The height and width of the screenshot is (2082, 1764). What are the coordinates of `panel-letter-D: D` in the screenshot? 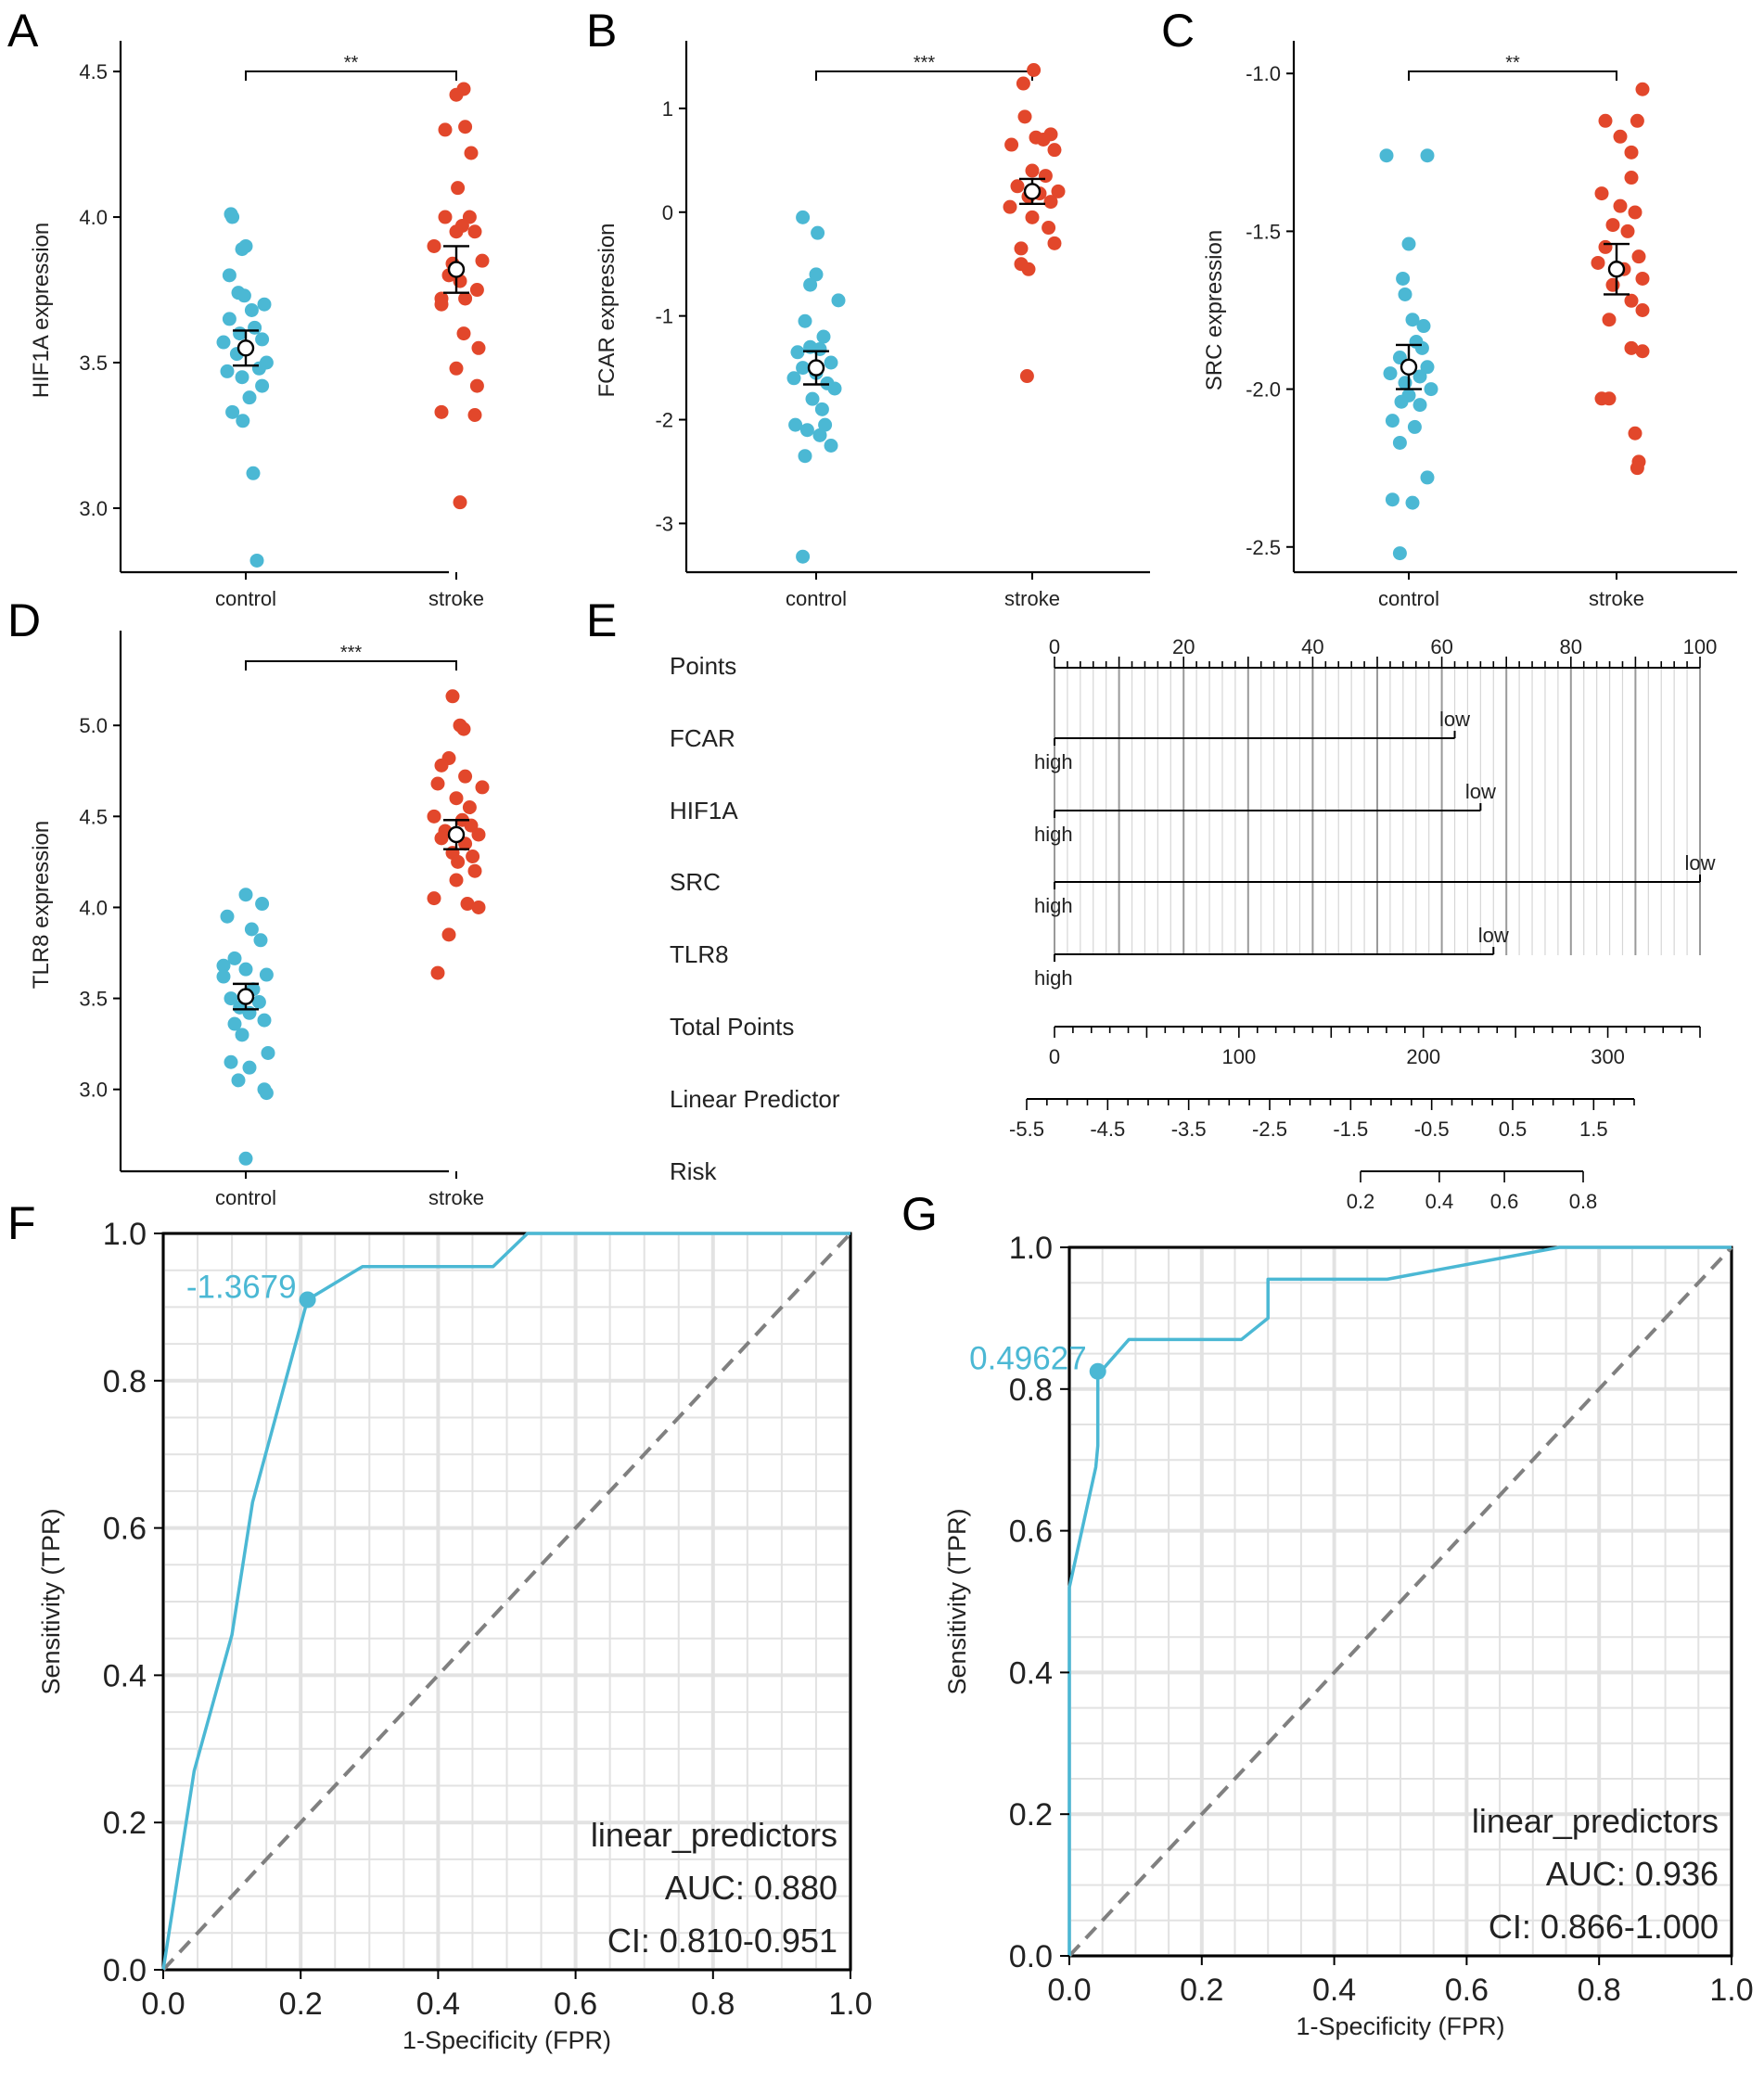 It's located at (24, 620).